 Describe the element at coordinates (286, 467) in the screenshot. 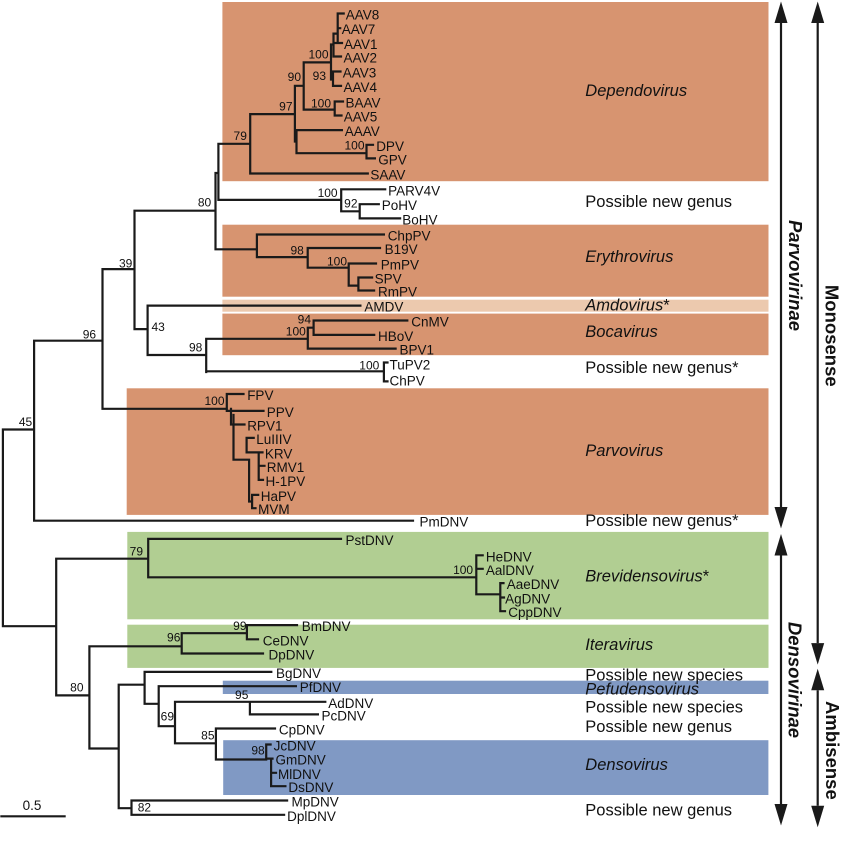

I see `svg-text: RMV1` at that location.